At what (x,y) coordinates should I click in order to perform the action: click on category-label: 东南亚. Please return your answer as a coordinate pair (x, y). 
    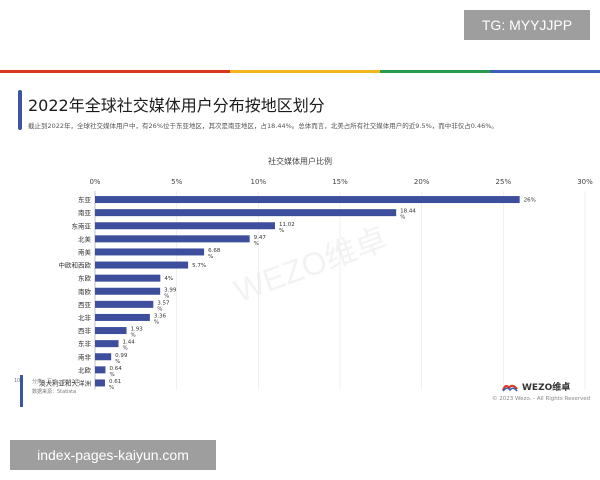
    Looking at the image, I should click on (82, 225).